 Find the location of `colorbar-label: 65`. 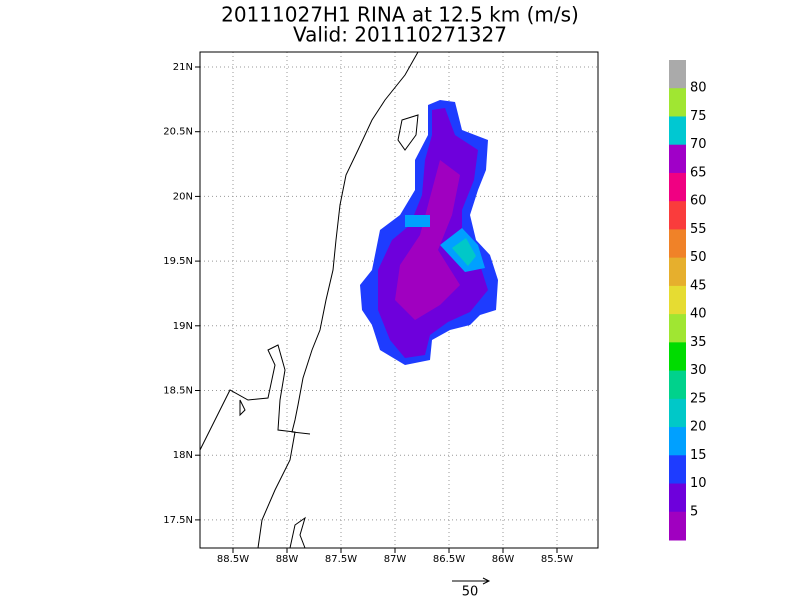

colorbar-label: 65 is located at coordinates (698, 172).